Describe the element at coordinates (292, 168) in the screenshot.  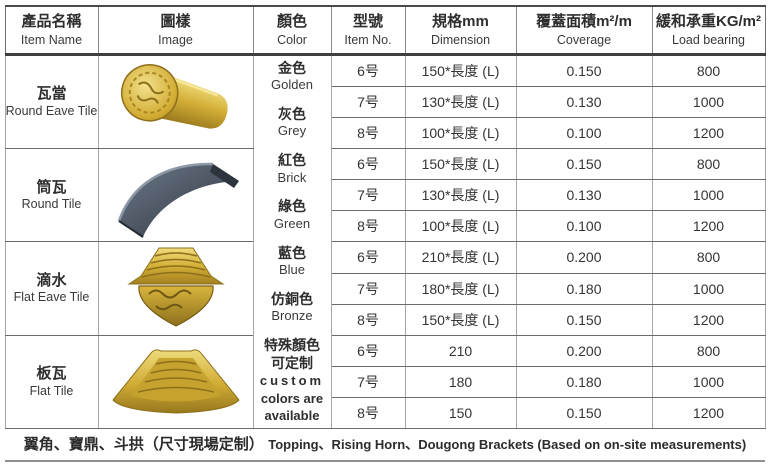
I see `color-option-brick: 紅色 Brick` at that location.